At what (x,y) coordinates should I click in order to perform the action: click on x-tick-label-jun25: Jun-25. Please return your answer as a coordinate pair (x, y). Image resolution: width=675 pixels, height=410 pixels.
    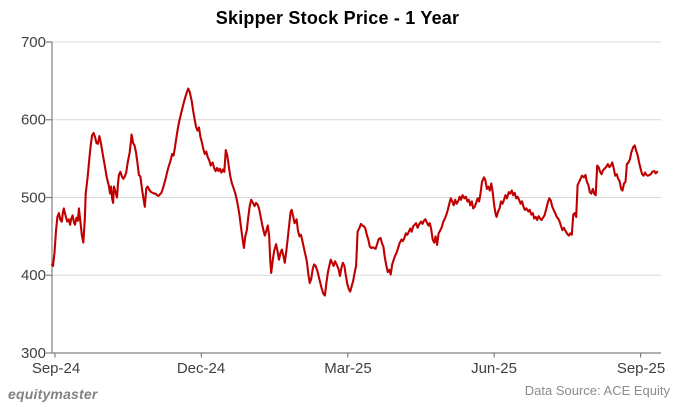
    Looking at the image, I should click on (494, 368).